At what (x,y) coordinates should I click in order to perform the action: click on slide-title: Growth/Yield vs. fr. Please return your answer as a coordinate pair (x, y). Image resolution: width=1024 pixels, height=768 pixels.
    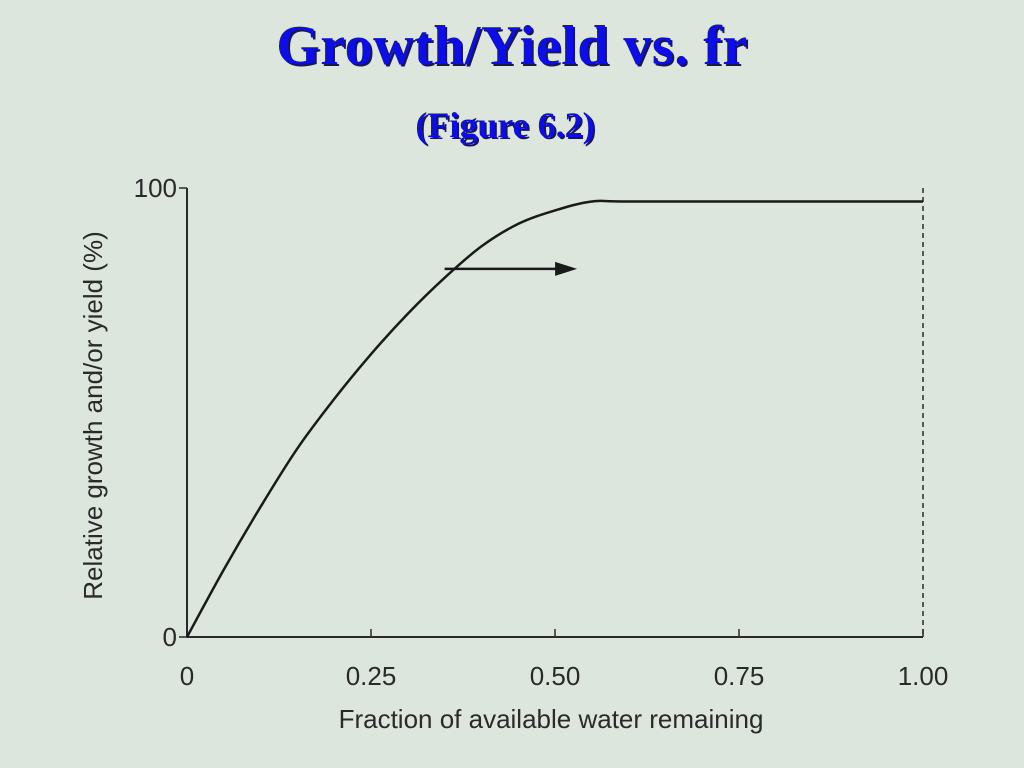
    Looking at the image, I should click on (512, 46).